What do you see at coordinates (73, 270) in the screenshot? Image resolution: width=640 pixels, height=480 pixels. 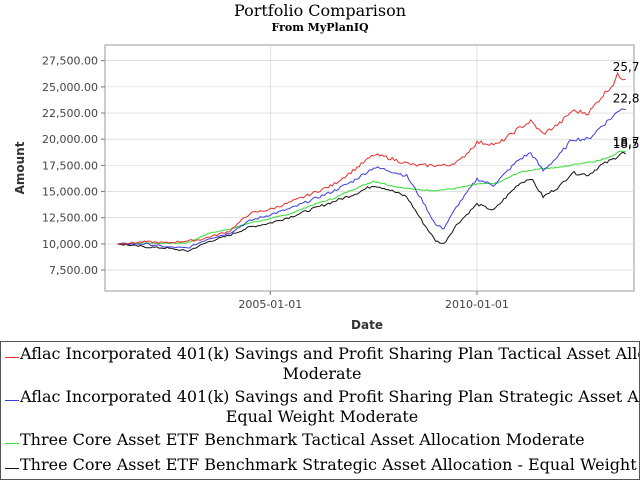 I see `y-tick-label: 7,500.00` at bounding box center [73, 270].